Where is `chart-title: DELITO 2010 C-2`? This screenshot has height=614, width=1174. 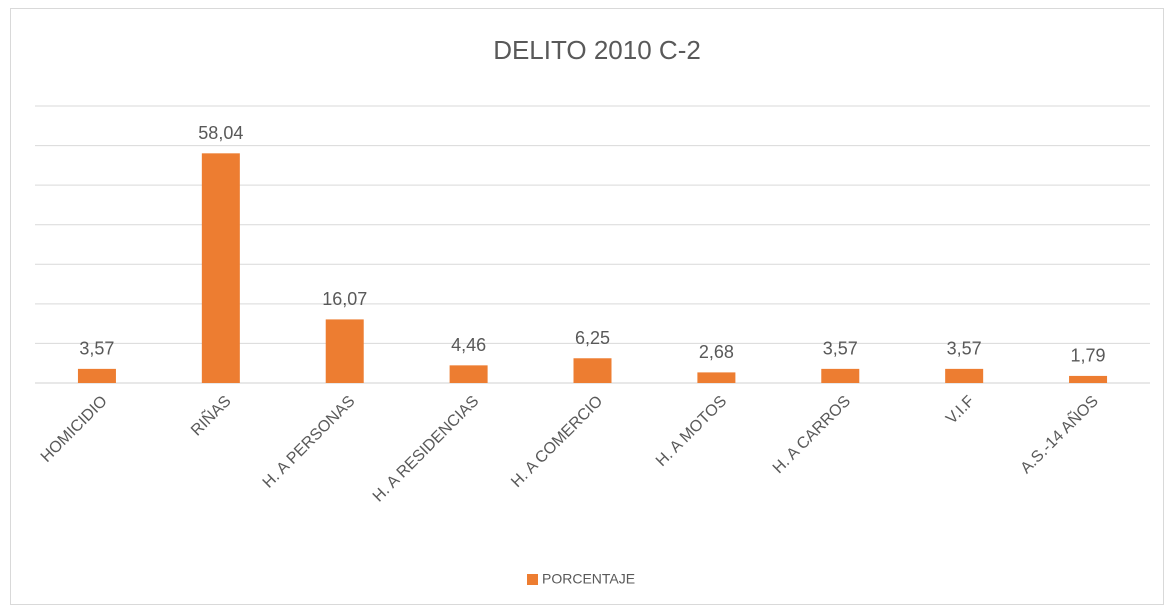
chart-title: DELITO 2010 C-2 is located at coordinates (597, 50).